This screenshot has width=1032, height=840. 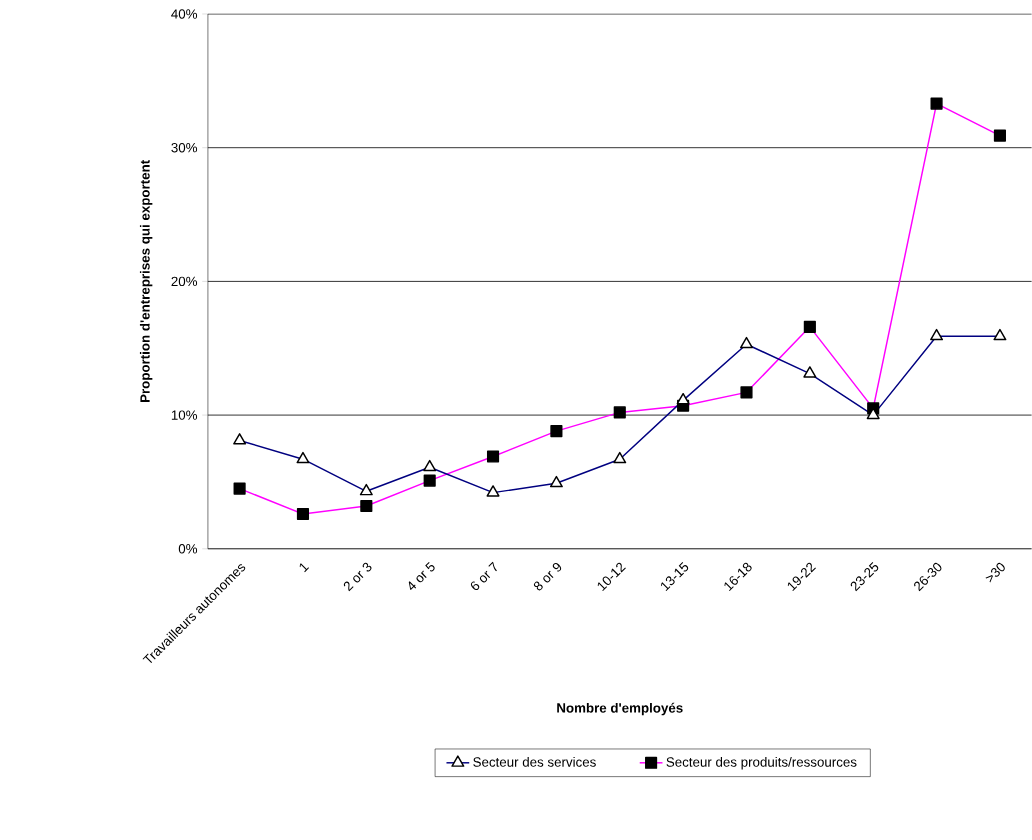 I want to click on x-tick-label: 6 or 7, so click(x=483, y=576).